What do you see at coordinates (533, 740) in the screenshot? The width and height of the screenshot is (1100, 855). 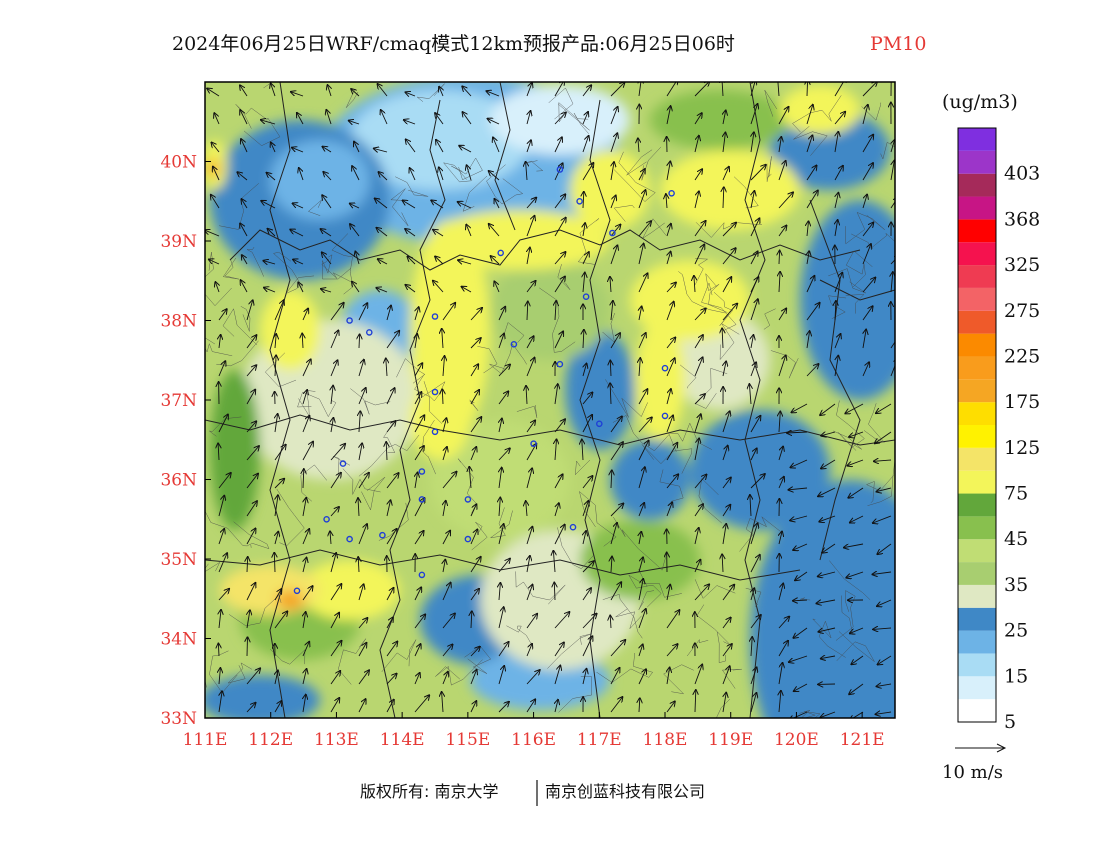 I see `lon-tick-label: 116E` at bounding box center [533, 740].